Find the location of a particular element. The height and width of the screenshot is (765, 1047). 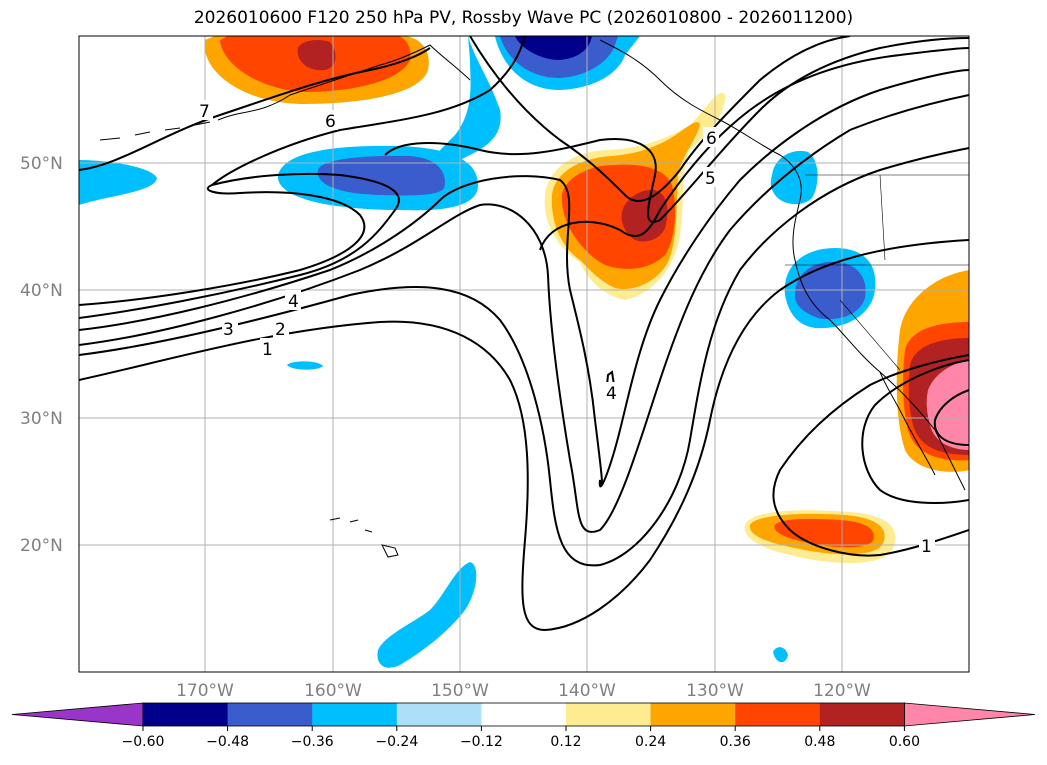

contour-line-5b is located at coordinates (754, 149).